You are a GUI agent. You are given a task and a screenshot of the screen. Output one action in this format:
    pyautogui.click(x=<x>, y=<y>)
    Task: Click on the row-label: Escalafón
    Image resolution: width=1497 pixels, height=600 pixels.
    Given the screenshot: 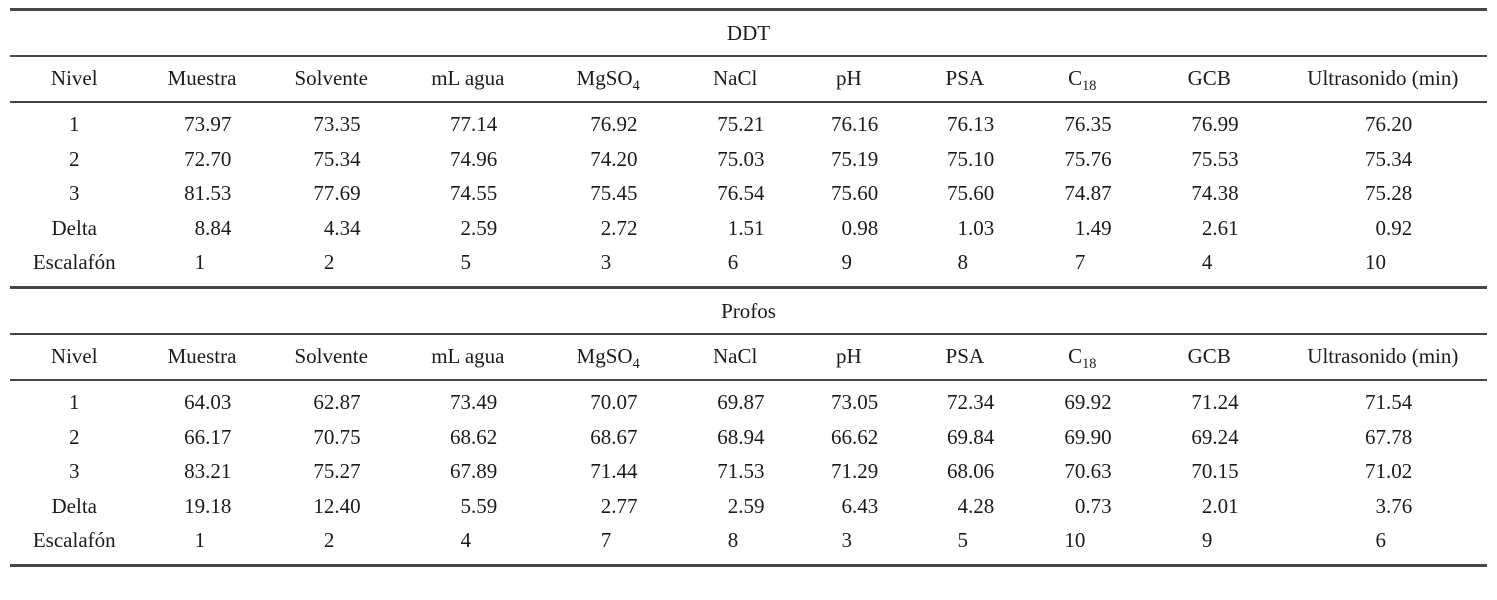 What is the action you would take?
    pyautogui.click(x=74, y=540)
    